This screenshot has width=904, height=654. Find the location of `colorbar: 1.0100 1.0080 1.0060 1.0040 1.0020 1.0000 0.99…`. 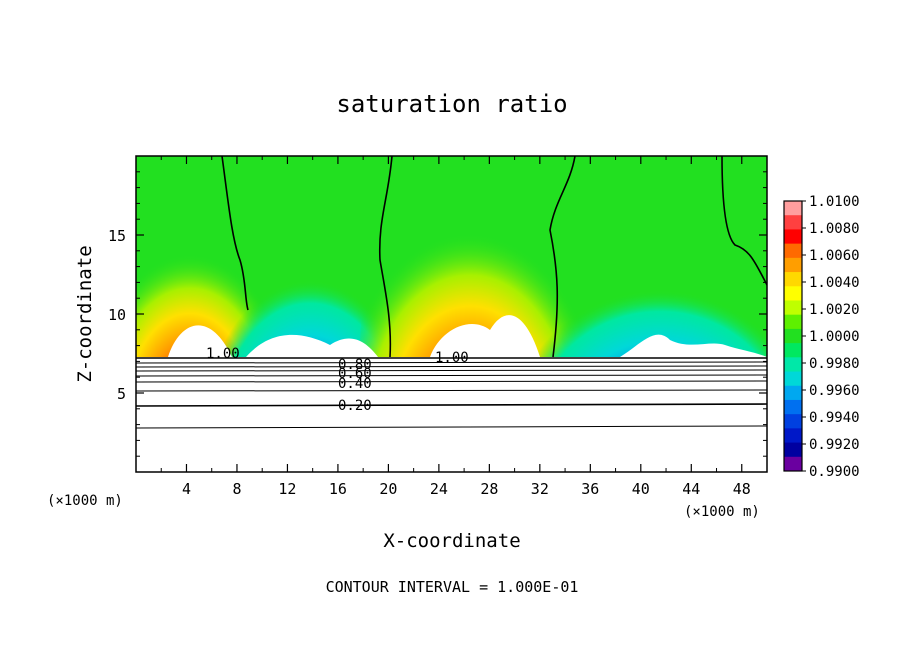

colorbar: 1.0100 1.0080 1.0060 1.0040 1.0020 1.0000 0.99… is located at coordinates (821, 337).